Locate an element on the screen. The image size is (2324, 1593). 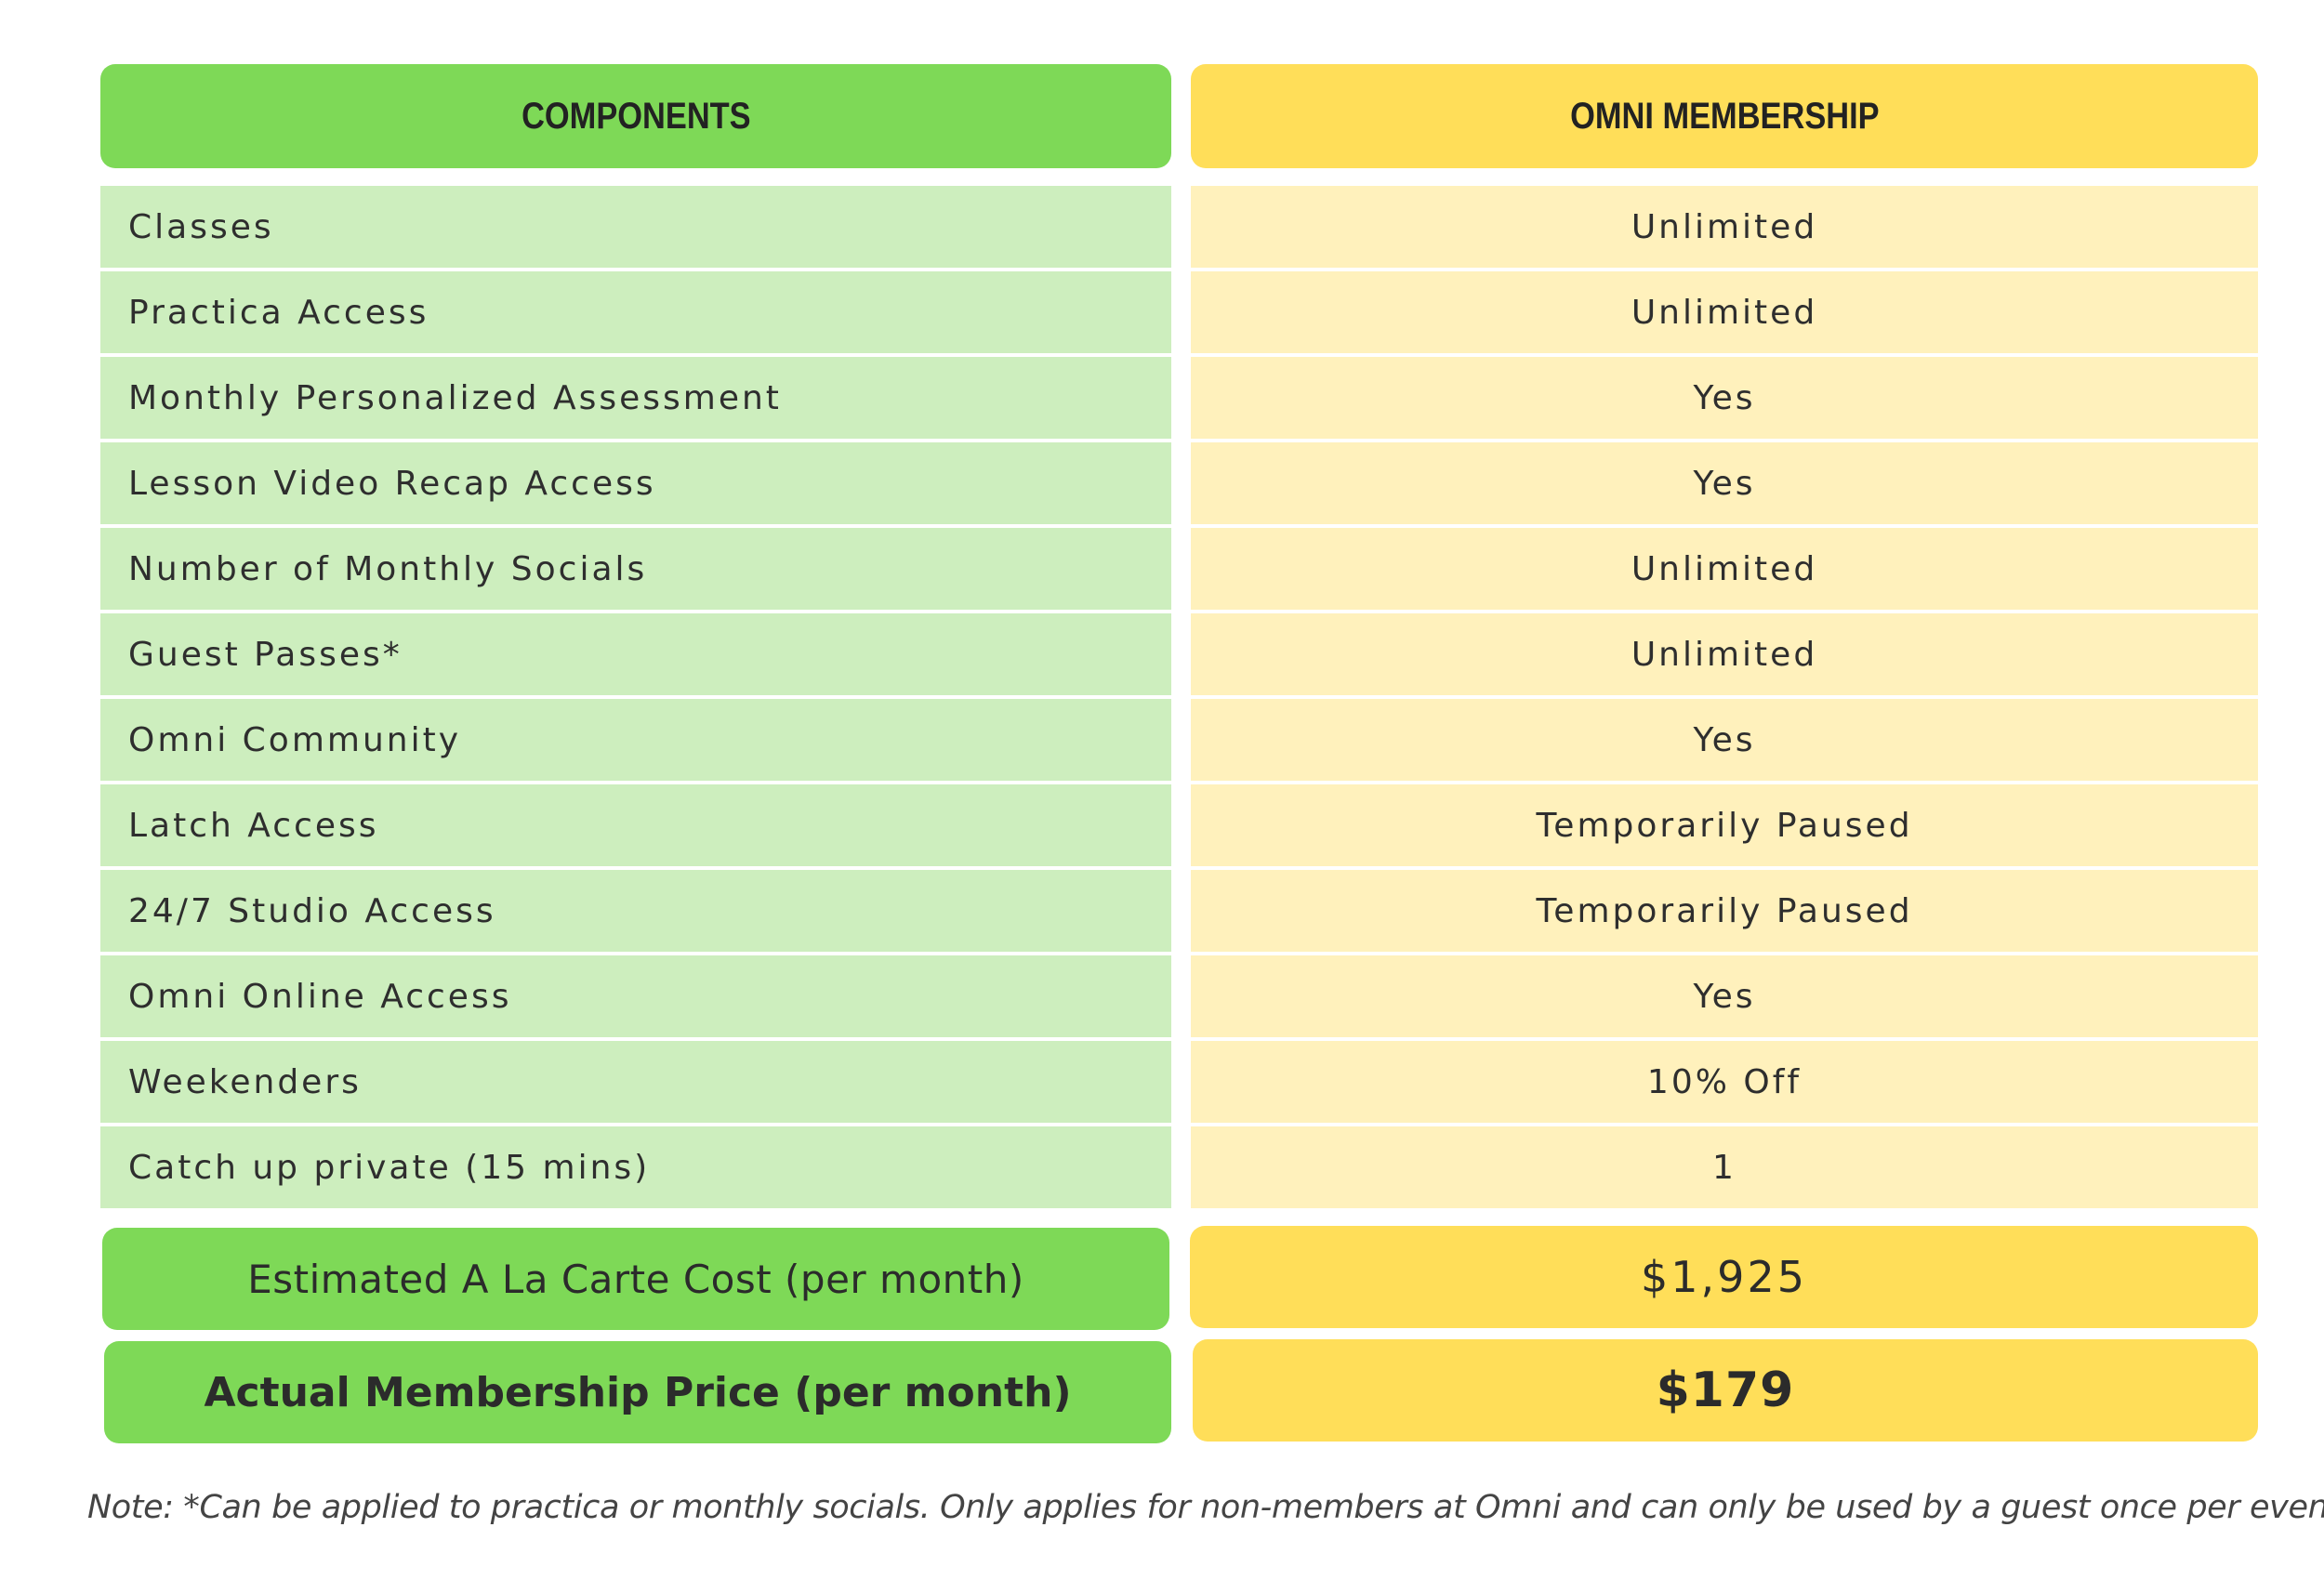
component-cell: Omni Online Access is located at coordinates (635, 996).